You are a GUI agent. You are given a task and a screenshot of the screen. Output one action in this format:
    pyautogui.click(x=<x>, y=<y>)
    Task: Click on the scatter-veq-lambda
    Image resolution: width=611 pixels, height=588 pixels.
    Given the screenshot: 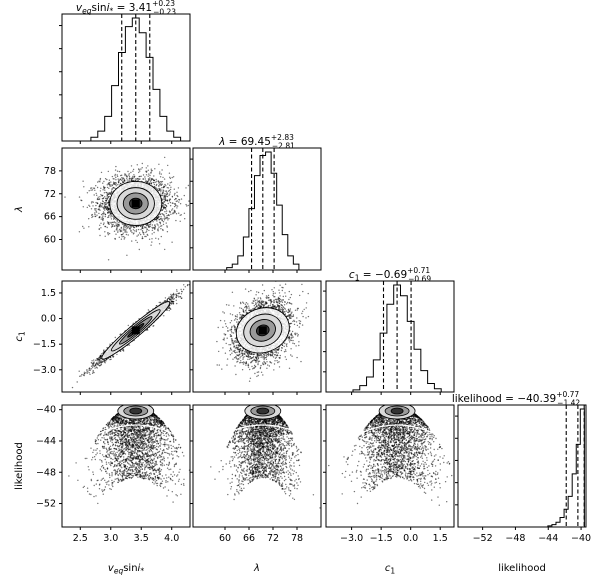 What is the action you would take?
    pyautogui.click(x=127, y=208)
    